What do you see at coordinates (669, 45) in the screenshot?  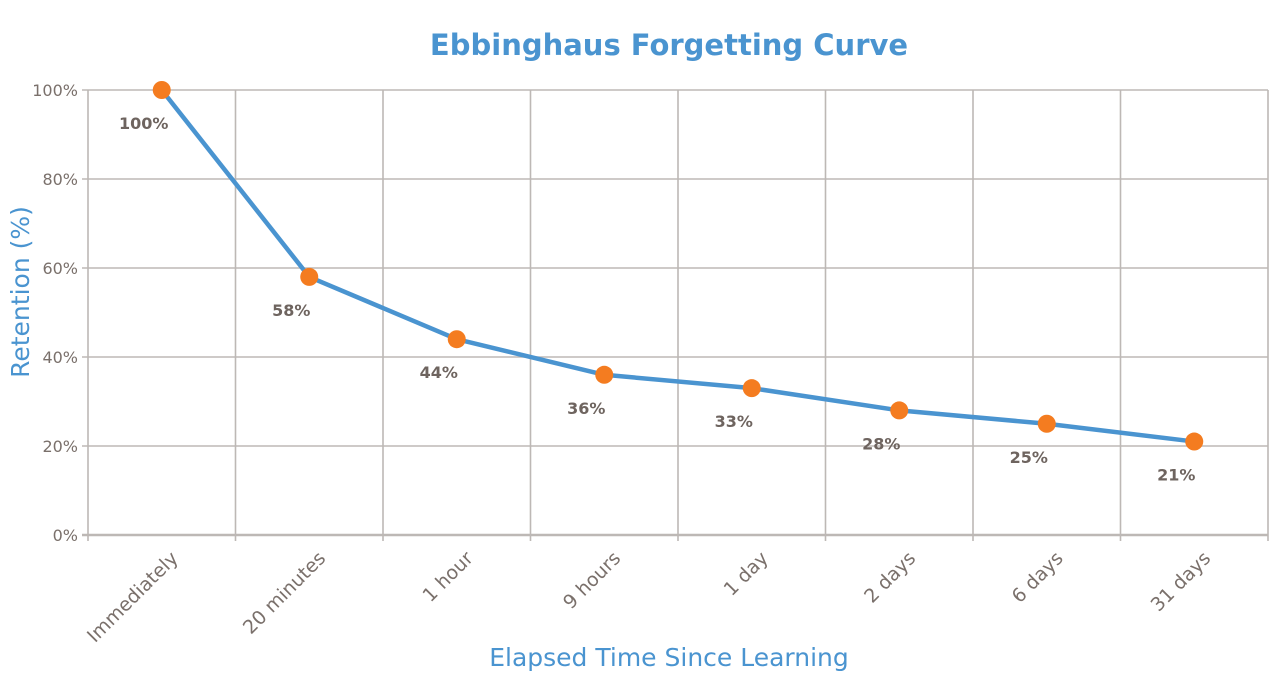 I see `chart-title: Ebbinghaus Forgetting Curve` at bounding box center [669, 45].